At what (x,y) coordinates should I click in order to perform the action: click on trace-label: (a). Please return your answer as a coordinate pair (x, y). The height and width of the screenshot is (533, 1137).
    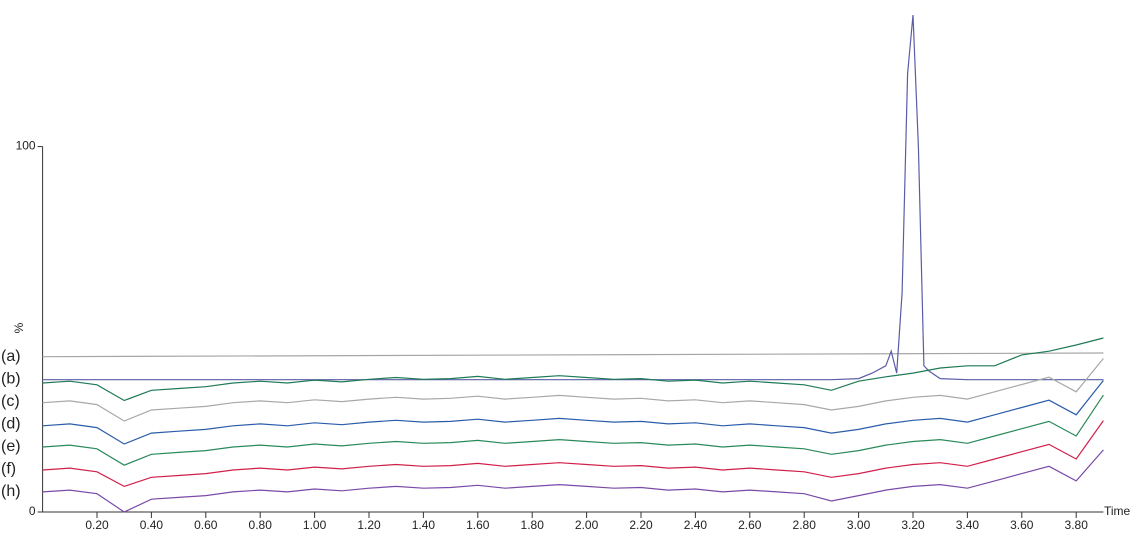
    Looking at the image, I should click on (11, 356).